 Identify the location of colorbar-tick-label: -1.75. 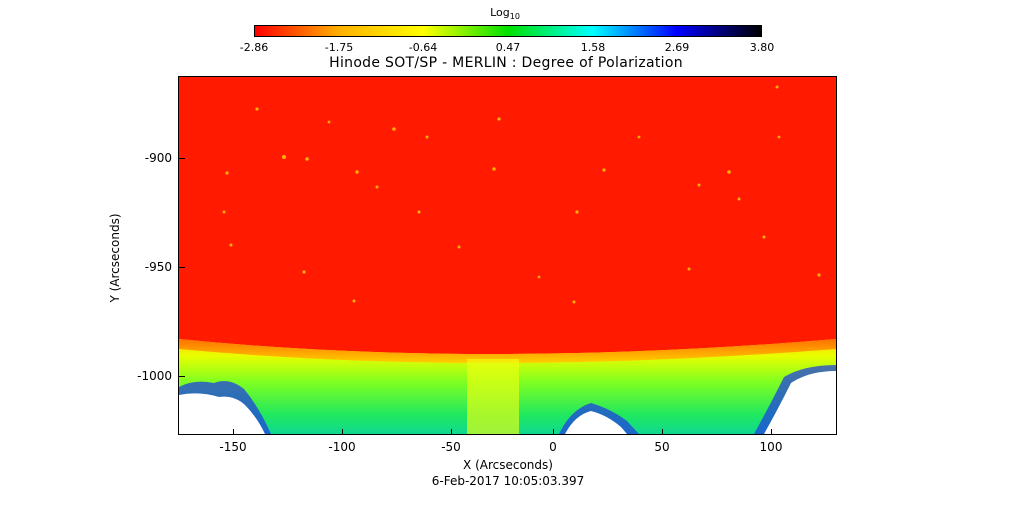
(339, 47).